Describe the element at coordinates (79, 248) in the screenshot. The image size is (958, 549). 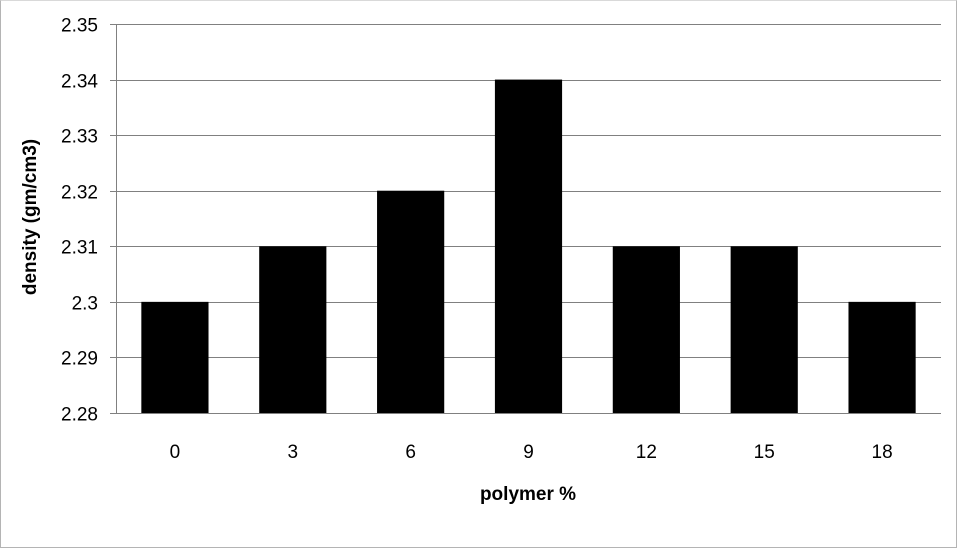
I see `y-tick-label: 2.31` at that location.